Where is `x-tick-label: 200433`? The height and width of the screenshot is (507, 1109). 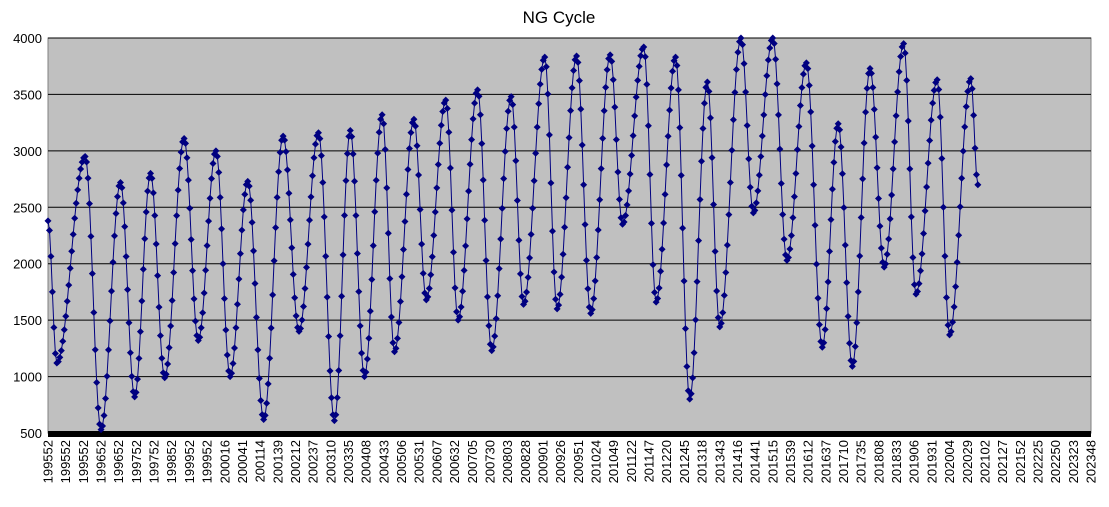 x-tick-label: 200433 is located at coordinates (383, 461).